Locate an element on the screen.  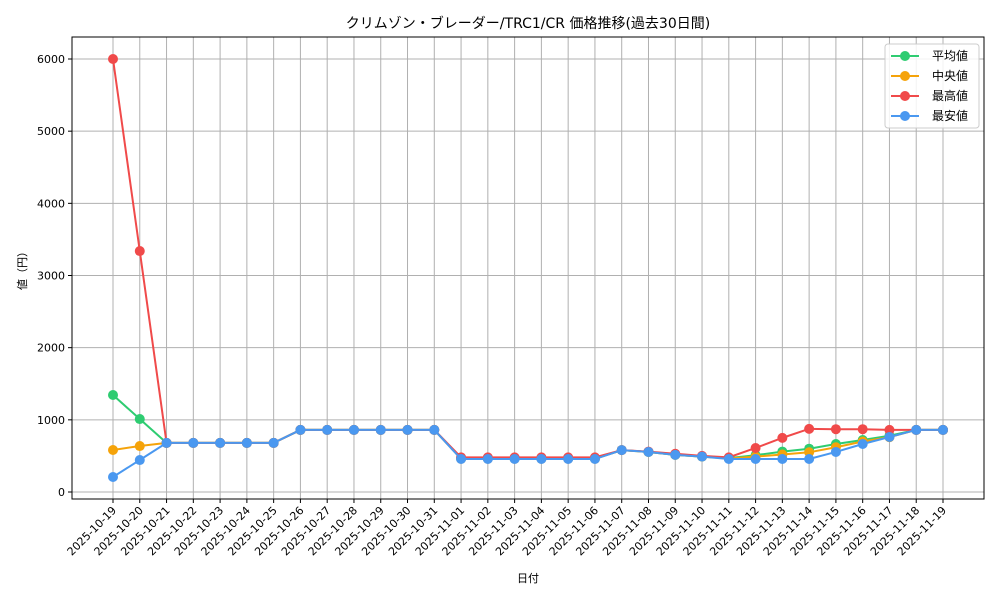
y-tick-label: 5000 is located at coordinates (51, 131).